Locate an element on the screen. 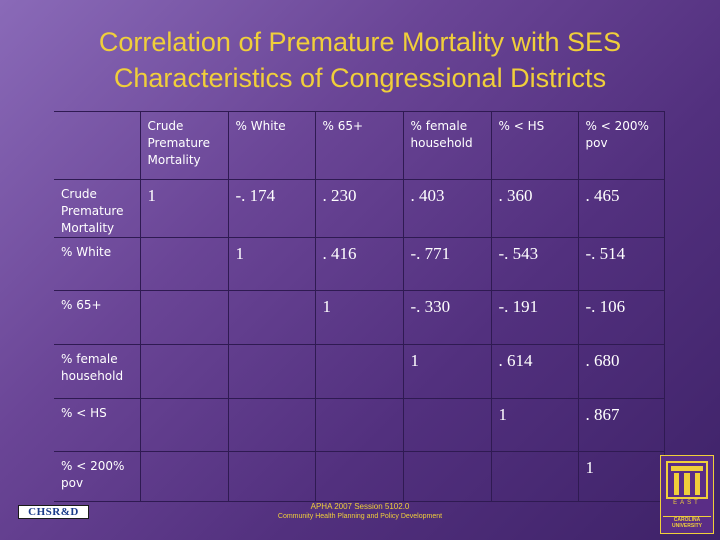 This screenshot has width=720, height=540. column-header: % < 200% pov is located at coordinates (621, 145).